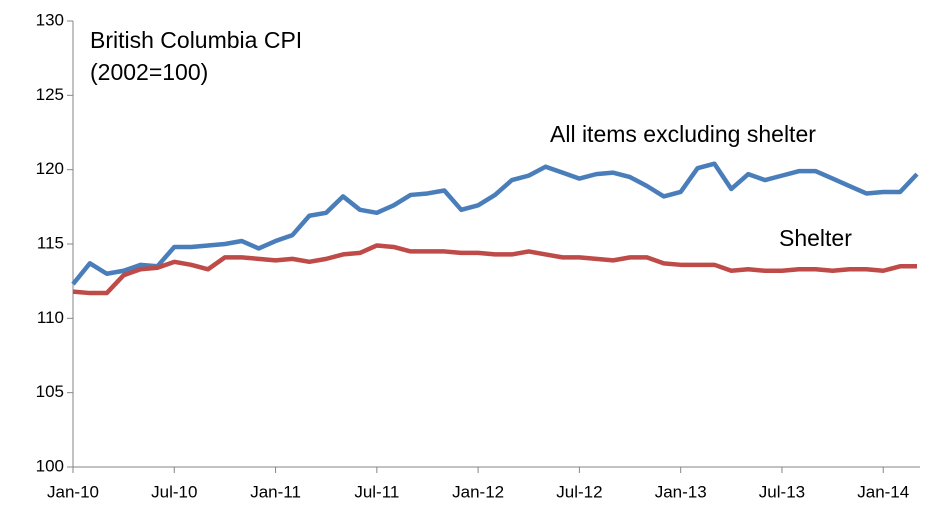 This screenshot has width=947, height=506. Describe the element at coordinates (782, 491) in the screenshot. I see `x-tick-label: Jul-13` at that location.